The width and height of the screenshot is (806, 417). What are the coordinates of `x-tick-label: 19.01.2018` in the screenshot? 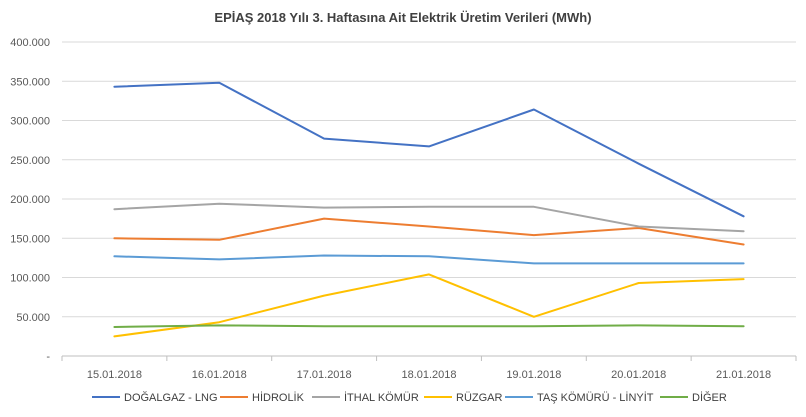 It's located at (533, 375).